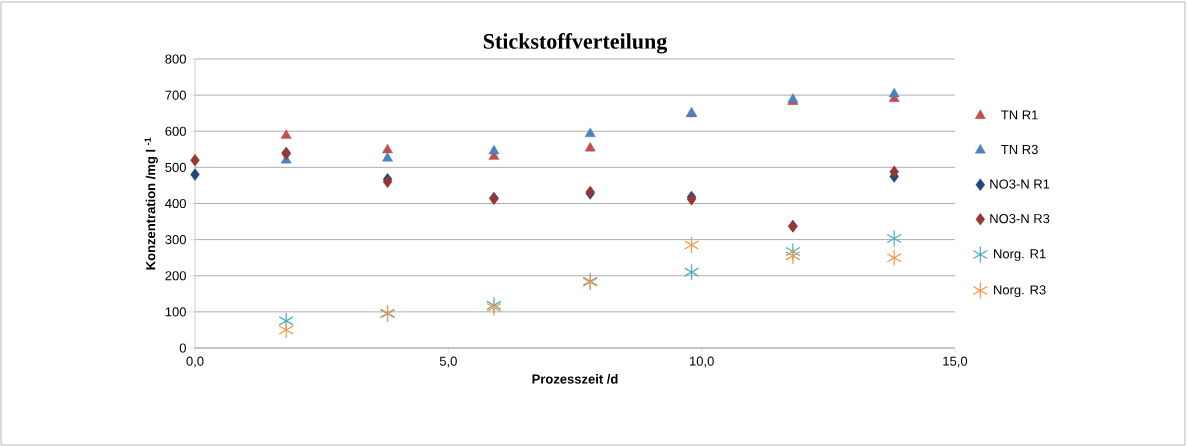 The height and width of the screenshot is (446, 1187). Describe the element at coordinates (448, 362) in the screenshot. I see `x-tick-label: 5,0` at that location.